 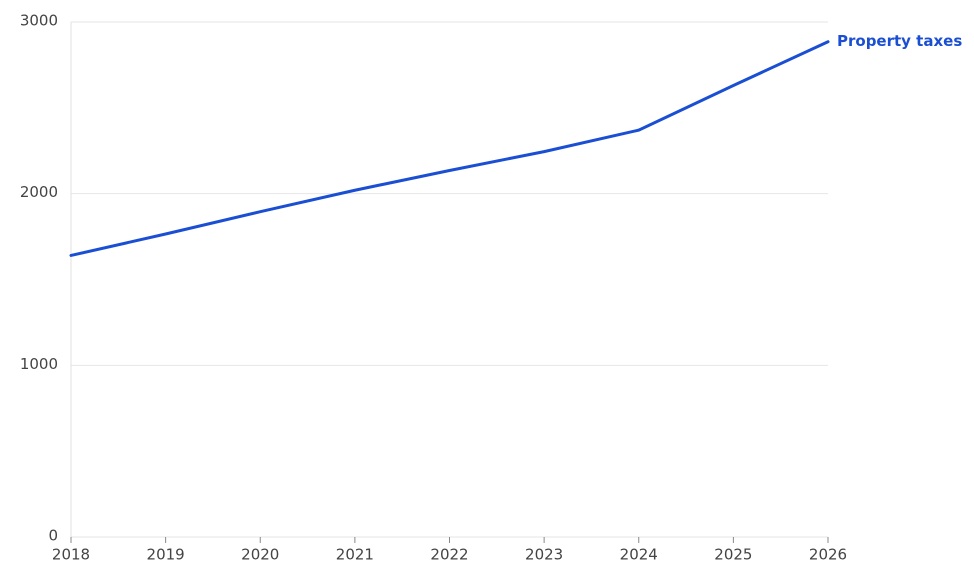 What do you see at coordinates (828, 555) in the screenshot?
I see `x-tick-label: 2026` at bounding box center [828, 555].